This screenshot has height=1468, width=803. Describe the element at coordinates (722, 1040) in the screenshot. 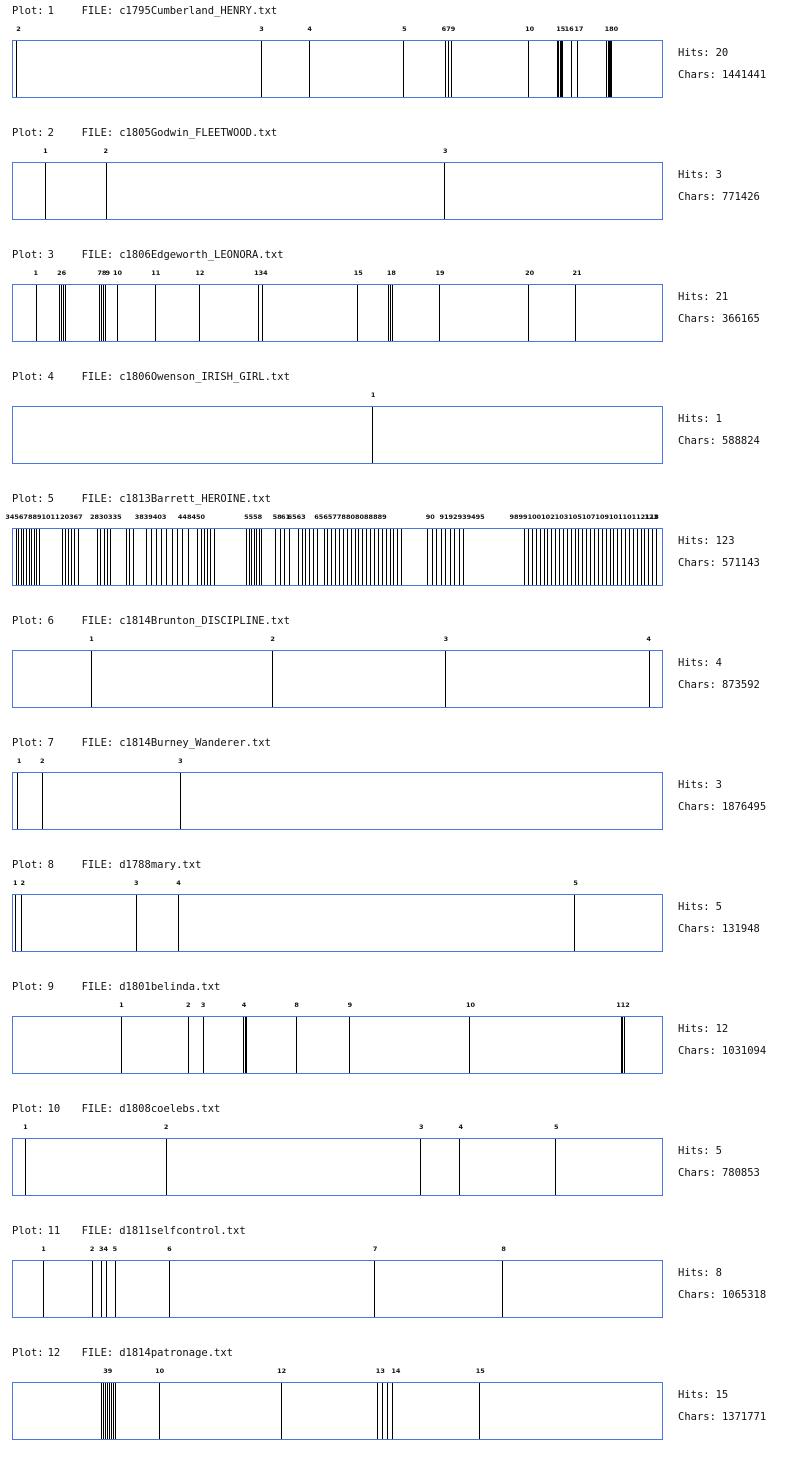

I see `plot-stats: Hits: 12 Chars: 1031094` at that location.